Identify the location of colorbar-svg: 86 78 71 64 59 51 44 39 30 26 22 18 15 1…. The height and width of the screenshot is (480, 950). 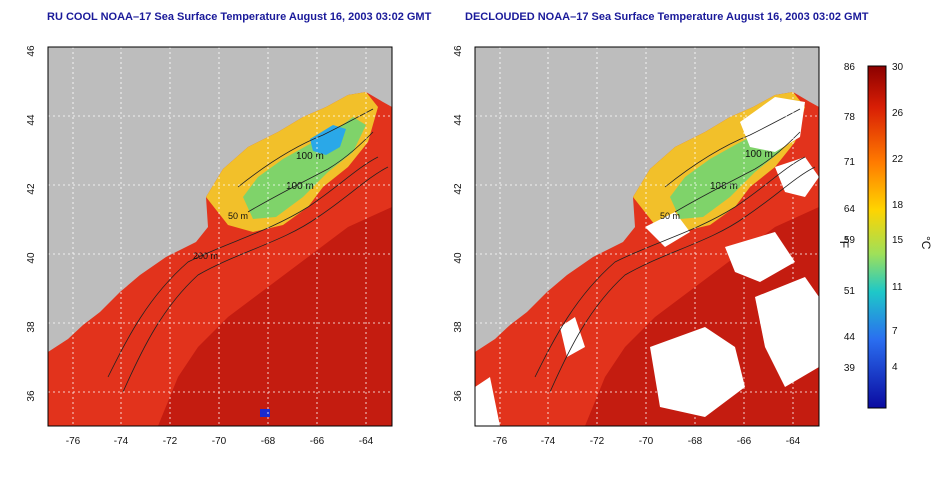
(885, 235).